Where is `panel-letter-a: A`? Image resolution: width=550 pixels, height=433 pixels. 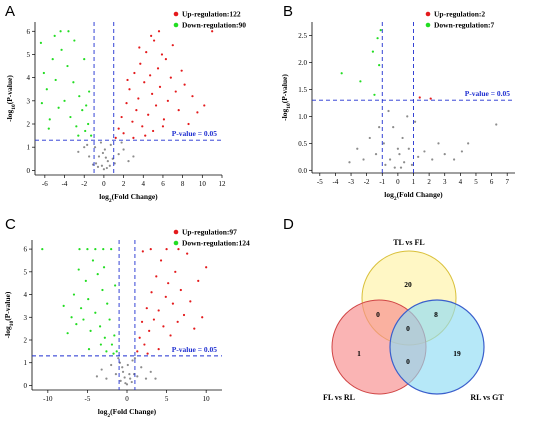 panel-letter-a: A is located at coordinates (10, 11).